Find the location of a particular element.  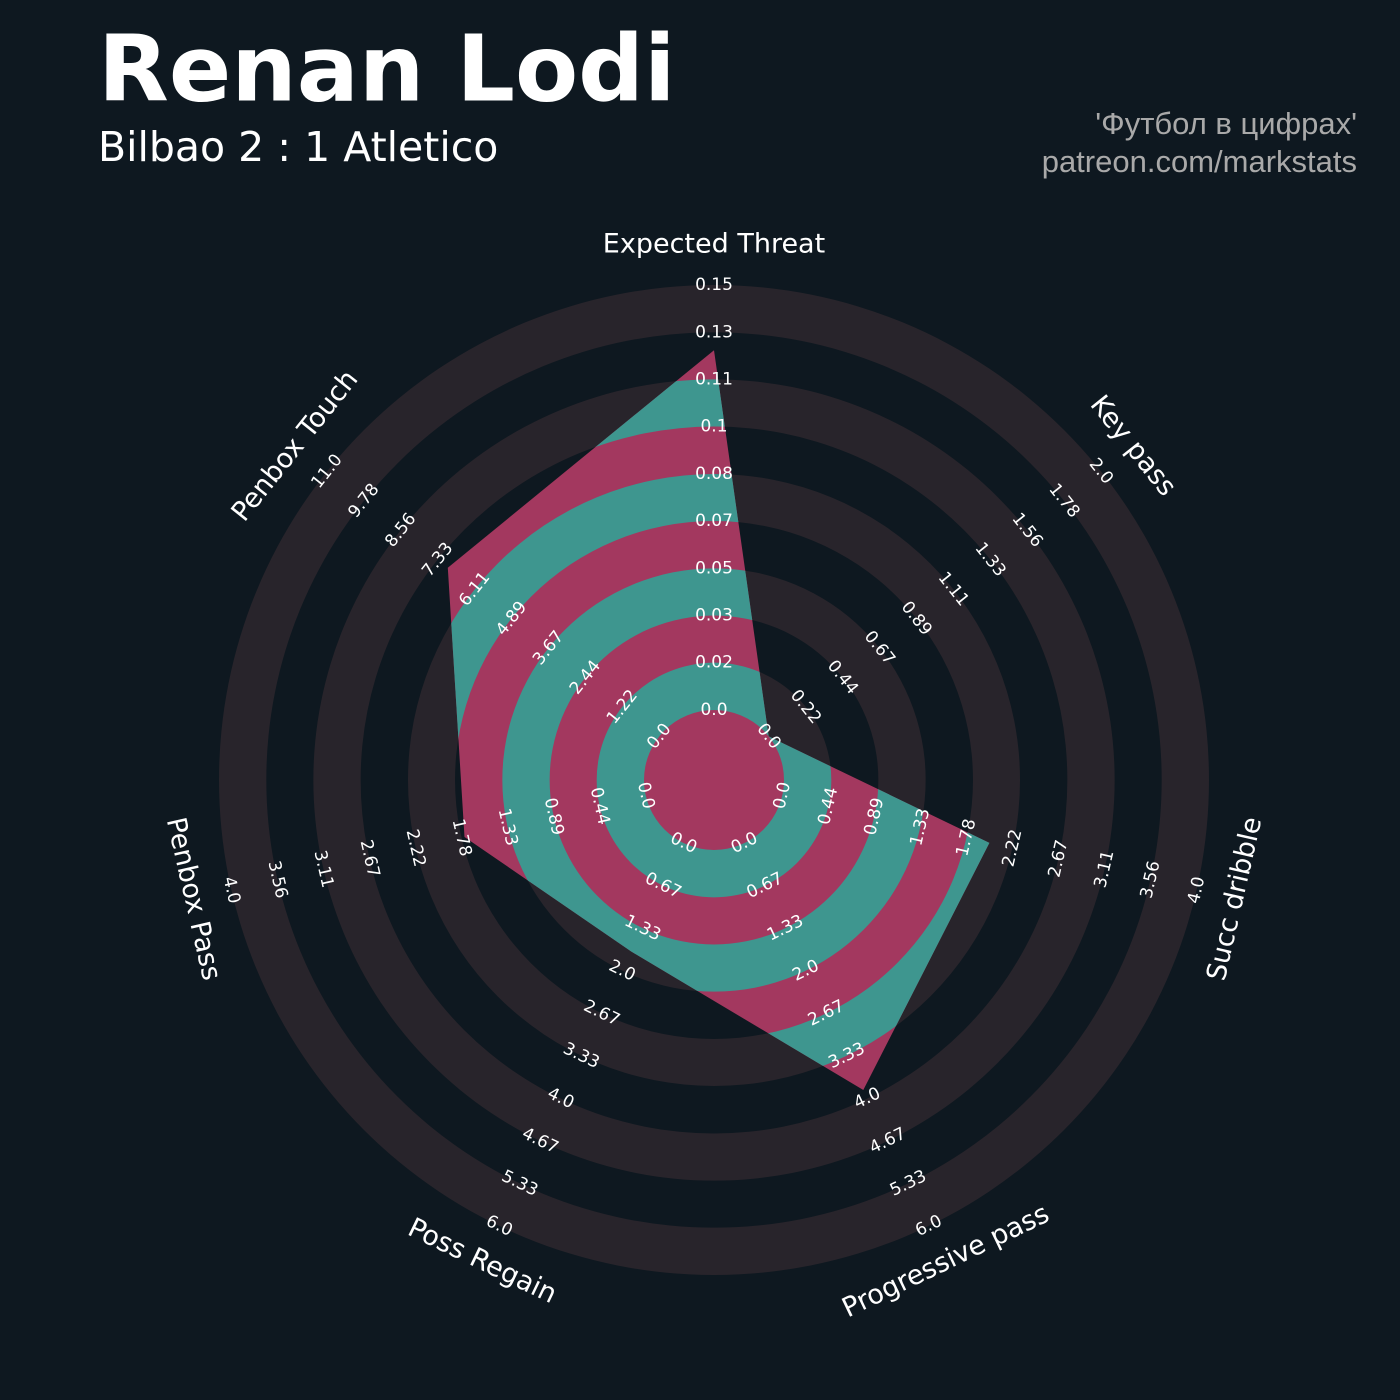

tick-label: 0.02 is located at coordinates (714, 663).